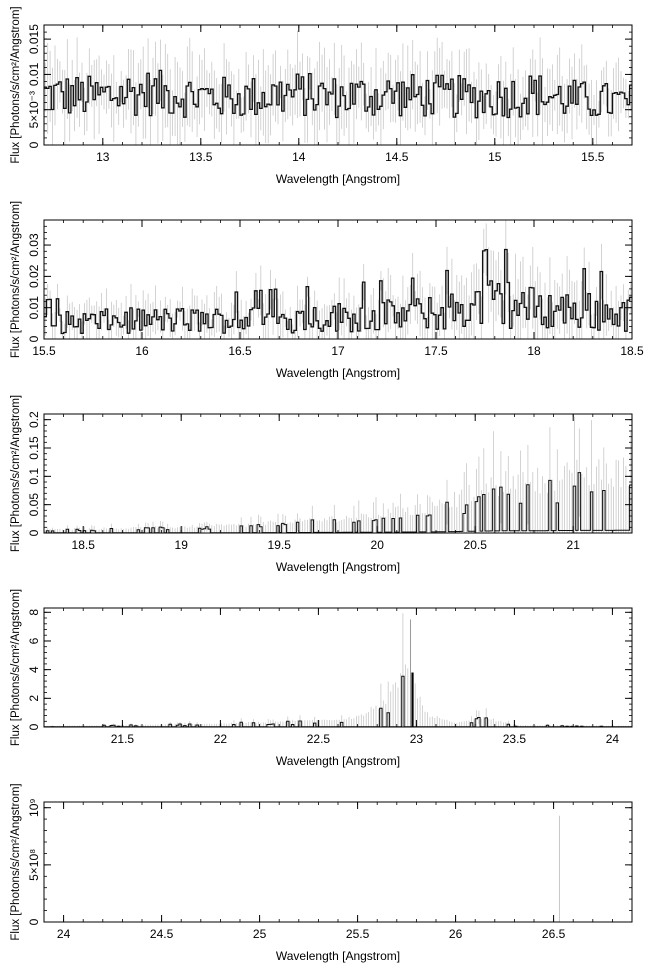  Describe the element at coordinates (299, 157) in the screenshot. I see `x-tick-label: 14` at that location.